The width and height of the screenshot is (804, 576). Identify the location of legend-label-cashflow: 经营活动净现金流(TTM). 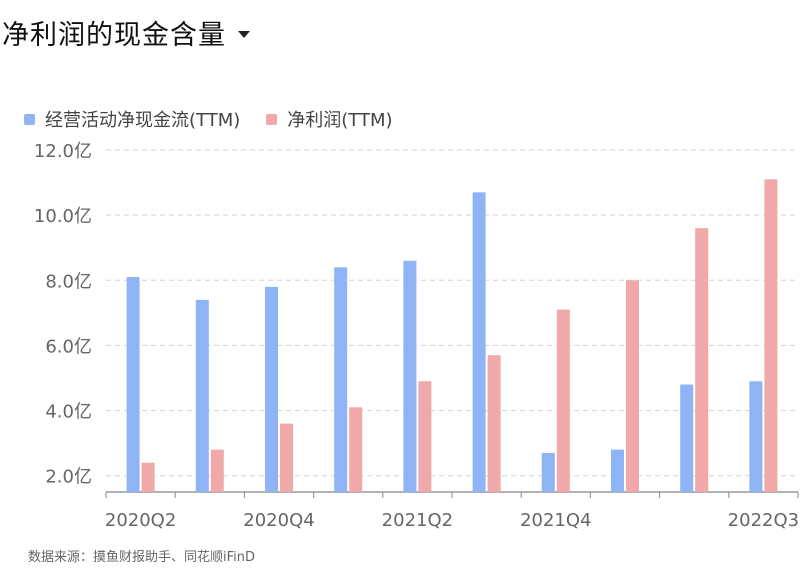
(143, 120).